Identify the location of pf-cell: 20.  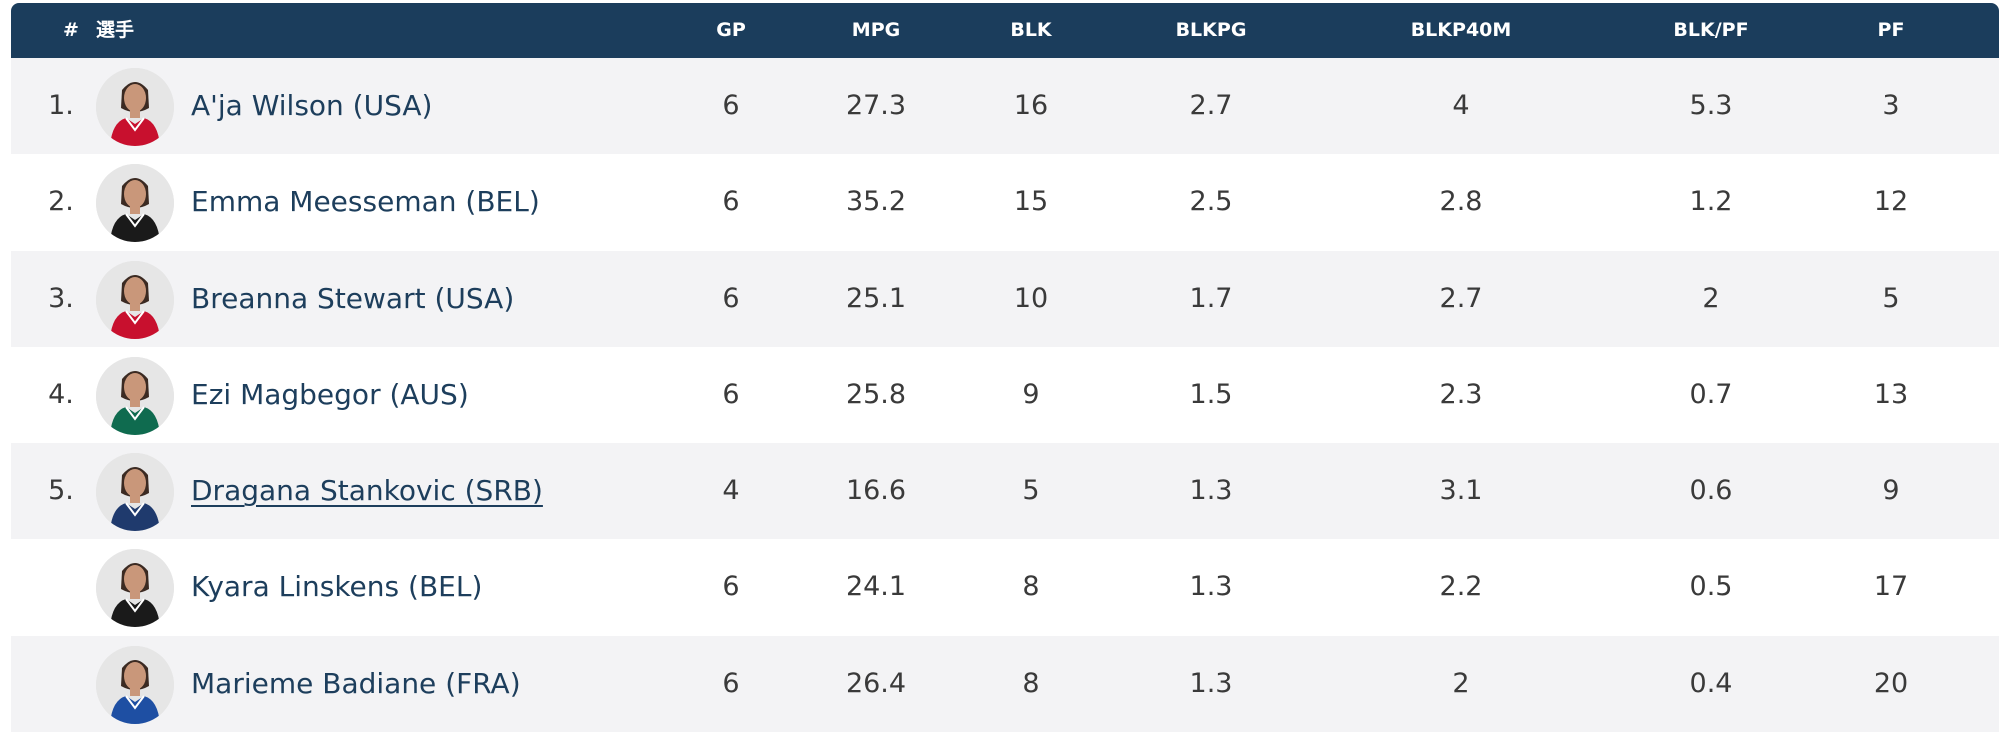
(1891, 683).